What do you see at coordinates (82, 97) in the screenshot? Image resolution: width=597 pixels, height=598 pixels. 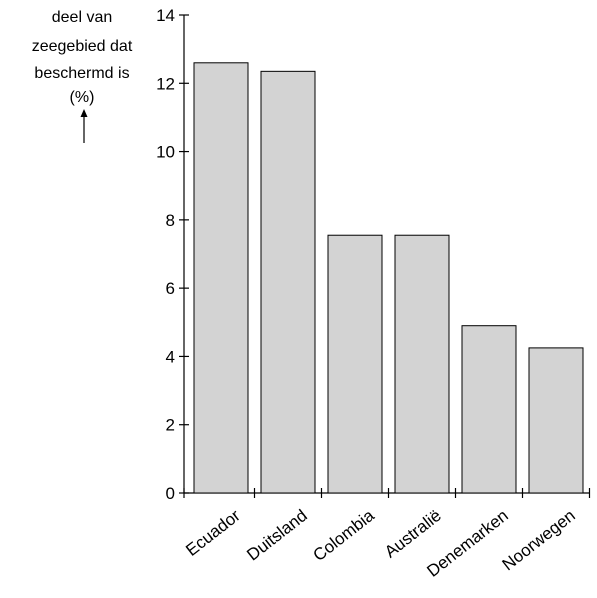 I see `y-axis-label-line-4: (%)` at bounding box center [82, 97].